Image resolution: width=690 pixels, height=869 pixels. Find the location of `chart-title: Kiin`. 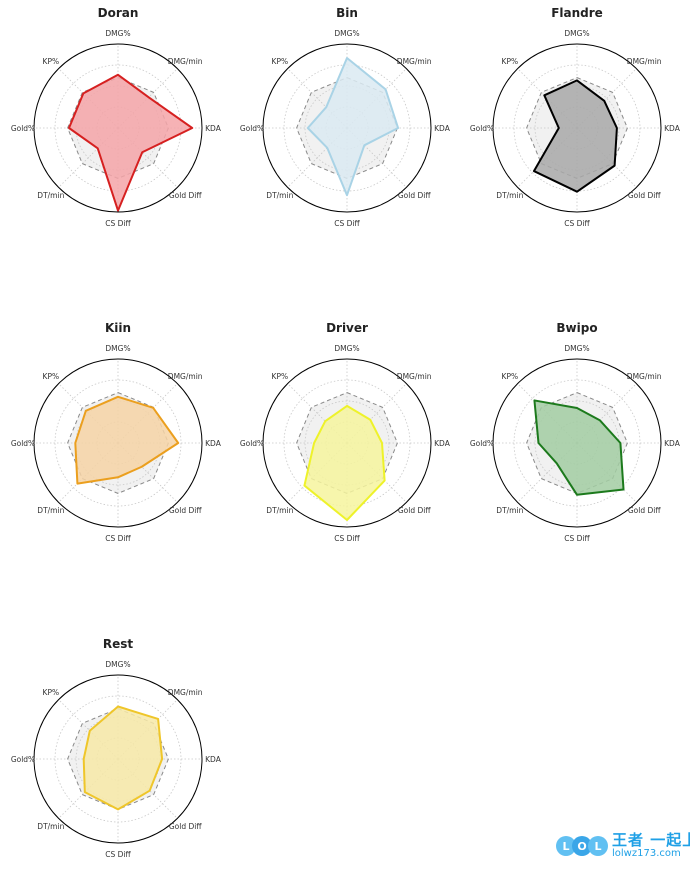

chart-title: Kiin is located at coordinates (118, 328).